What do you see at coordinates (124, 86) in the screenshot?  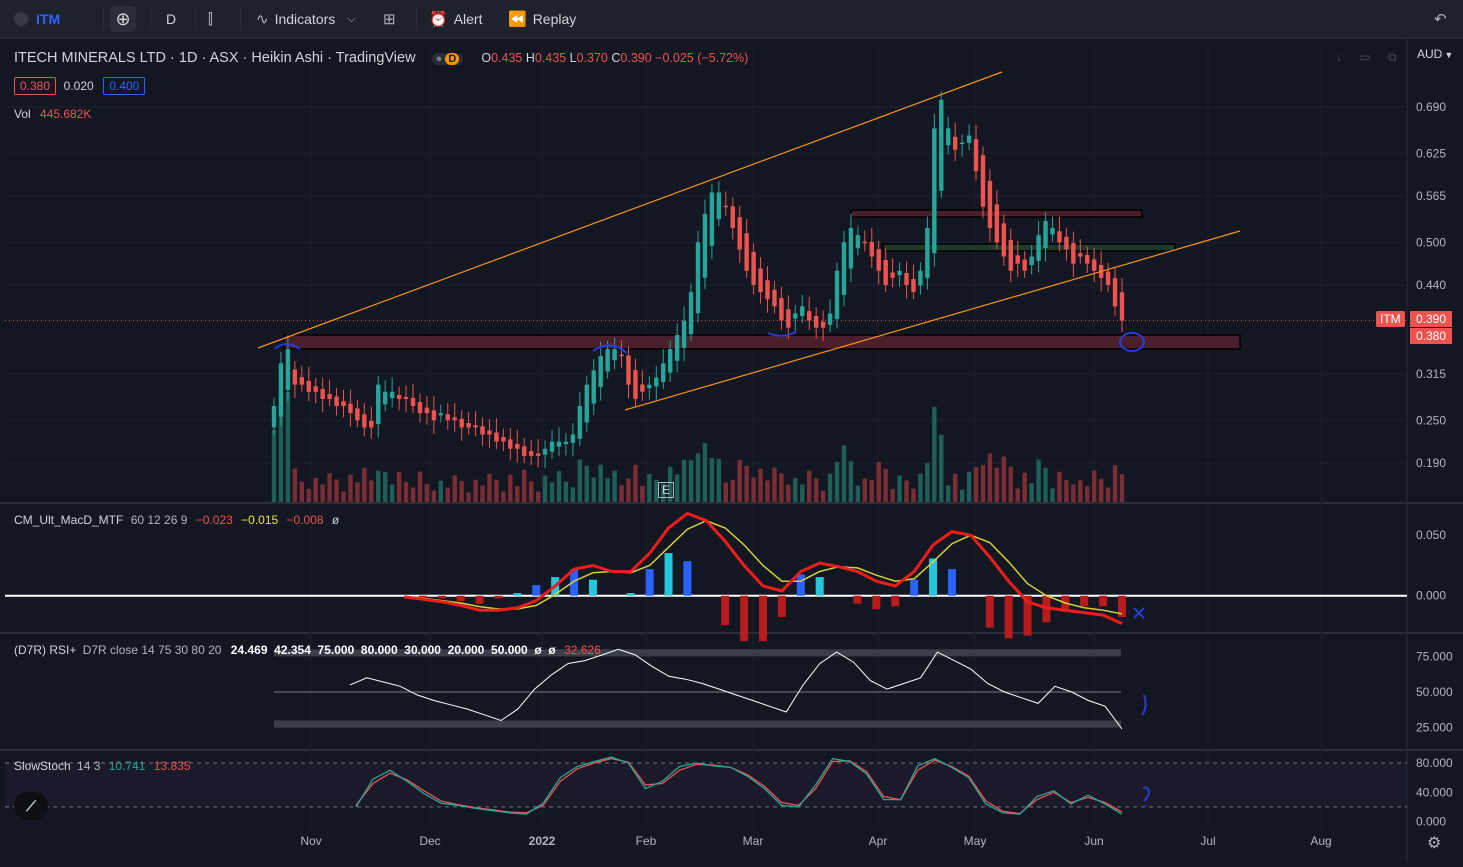 I see `ask-value: 0.400` at bounding box center [124, 86].